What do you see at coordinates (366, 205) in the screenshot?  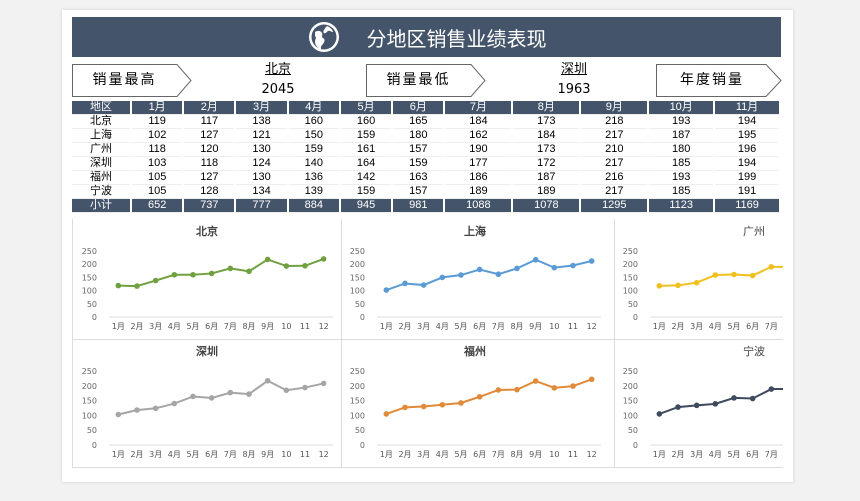 I see `subtotal-cell: 945` at bounding box center [366, 205].